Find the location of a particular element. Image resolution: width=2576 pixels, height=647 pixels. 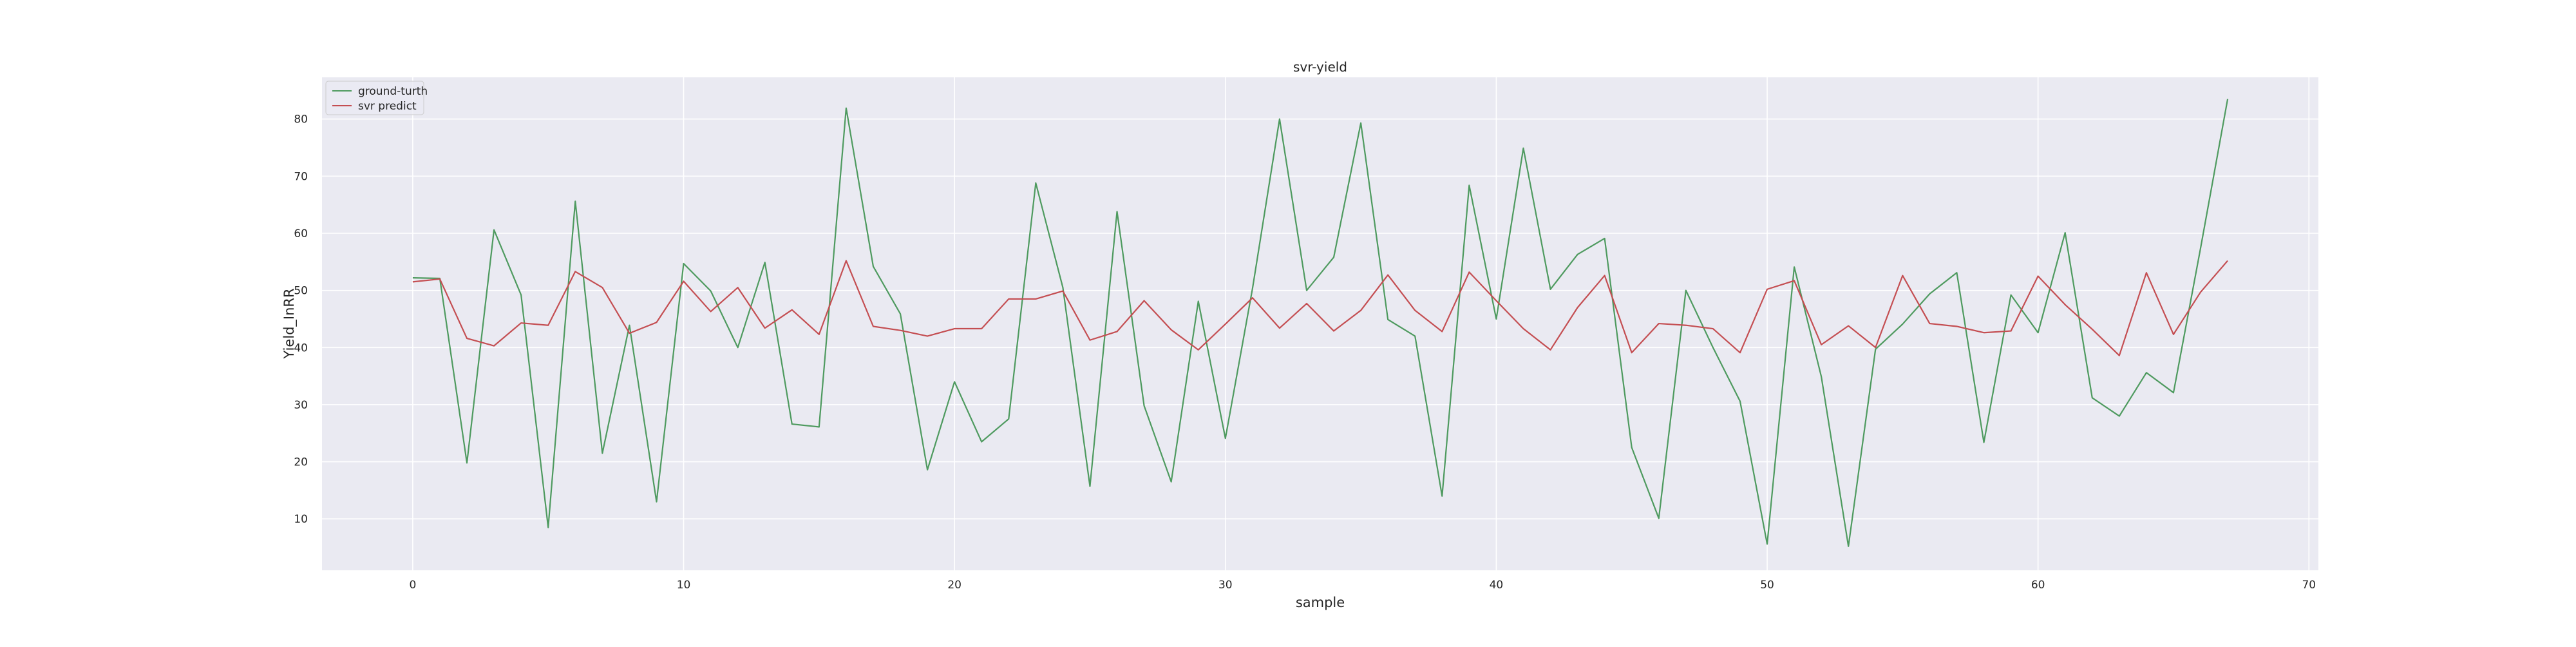

y-tick-label: 20 is located at coordinates (301, 462).